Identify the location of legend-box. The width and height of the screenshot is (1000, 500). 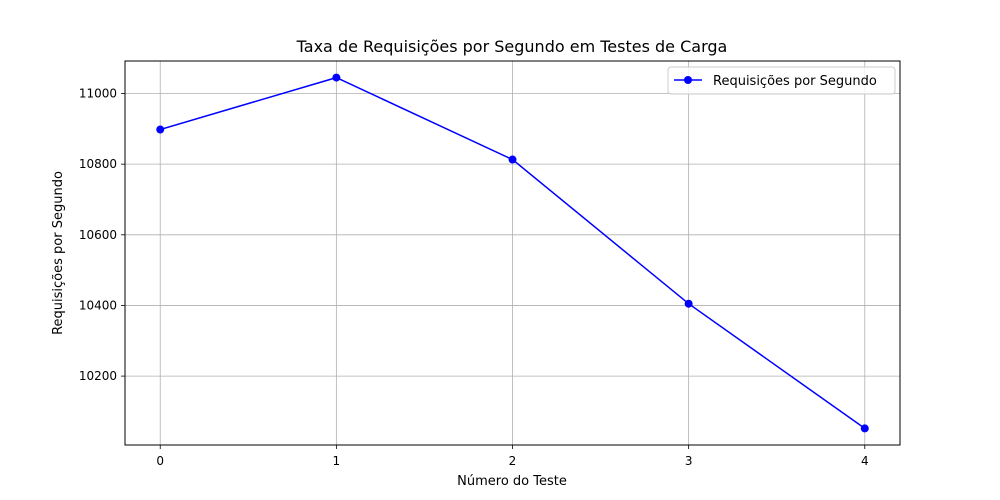
(781, 80).